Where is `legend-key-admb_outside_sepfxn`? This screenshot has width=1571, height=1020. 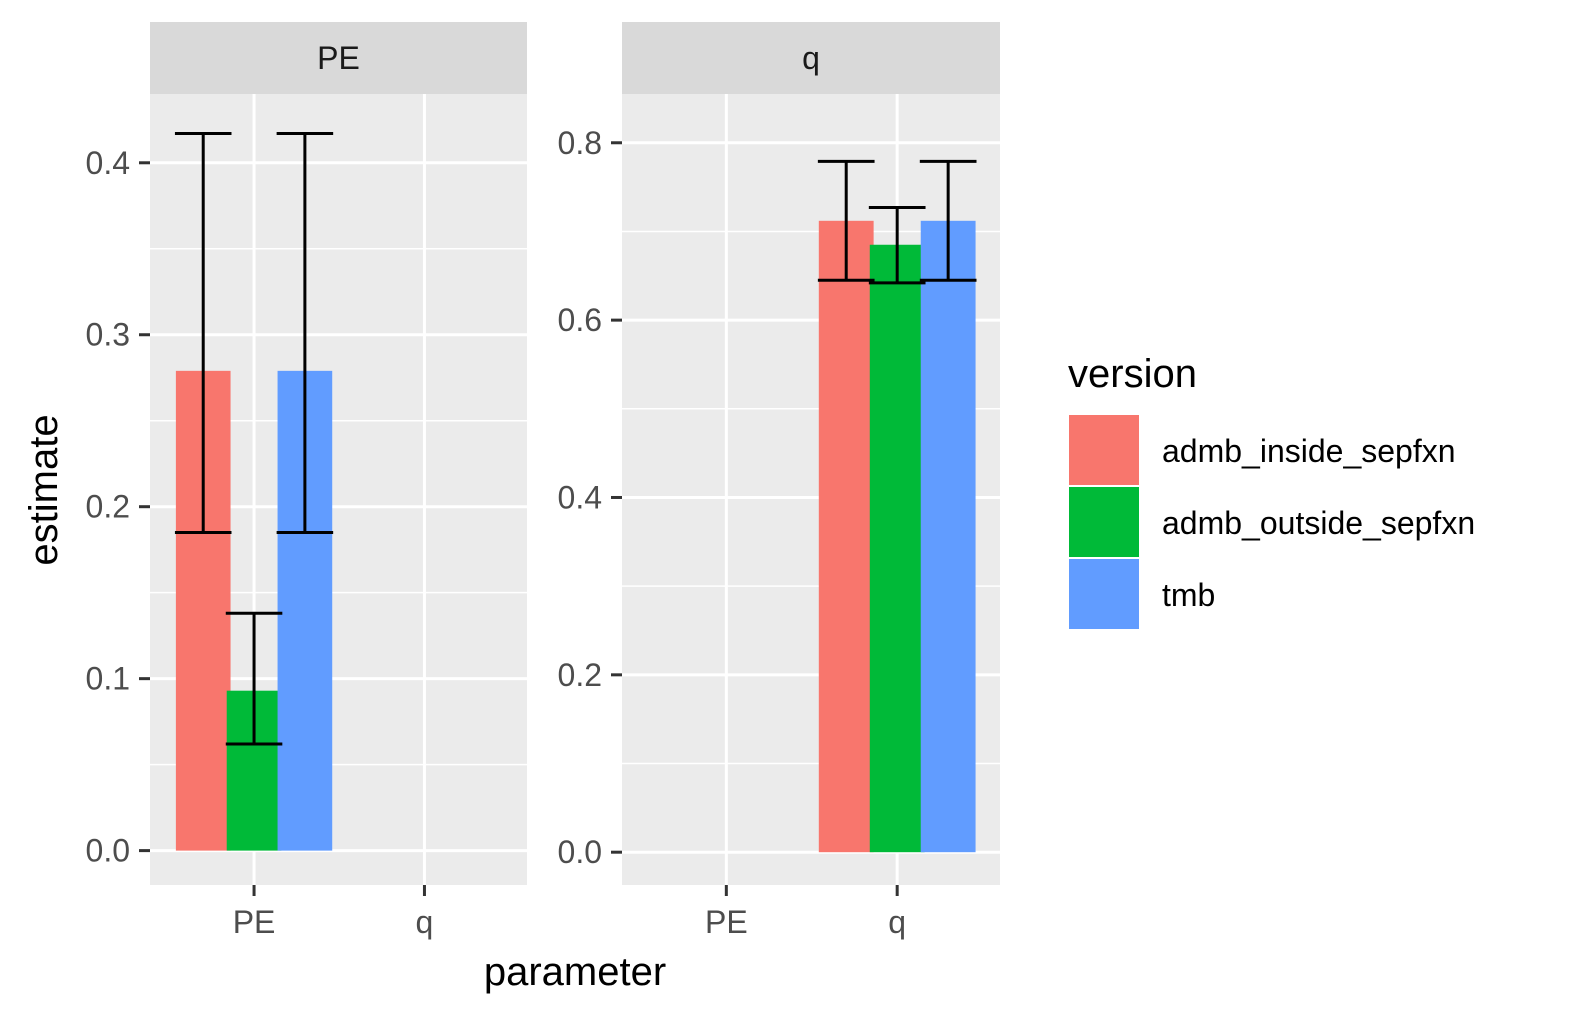 legend-key-admb_outside_sepfxn is located at coordinates (1104, 522).